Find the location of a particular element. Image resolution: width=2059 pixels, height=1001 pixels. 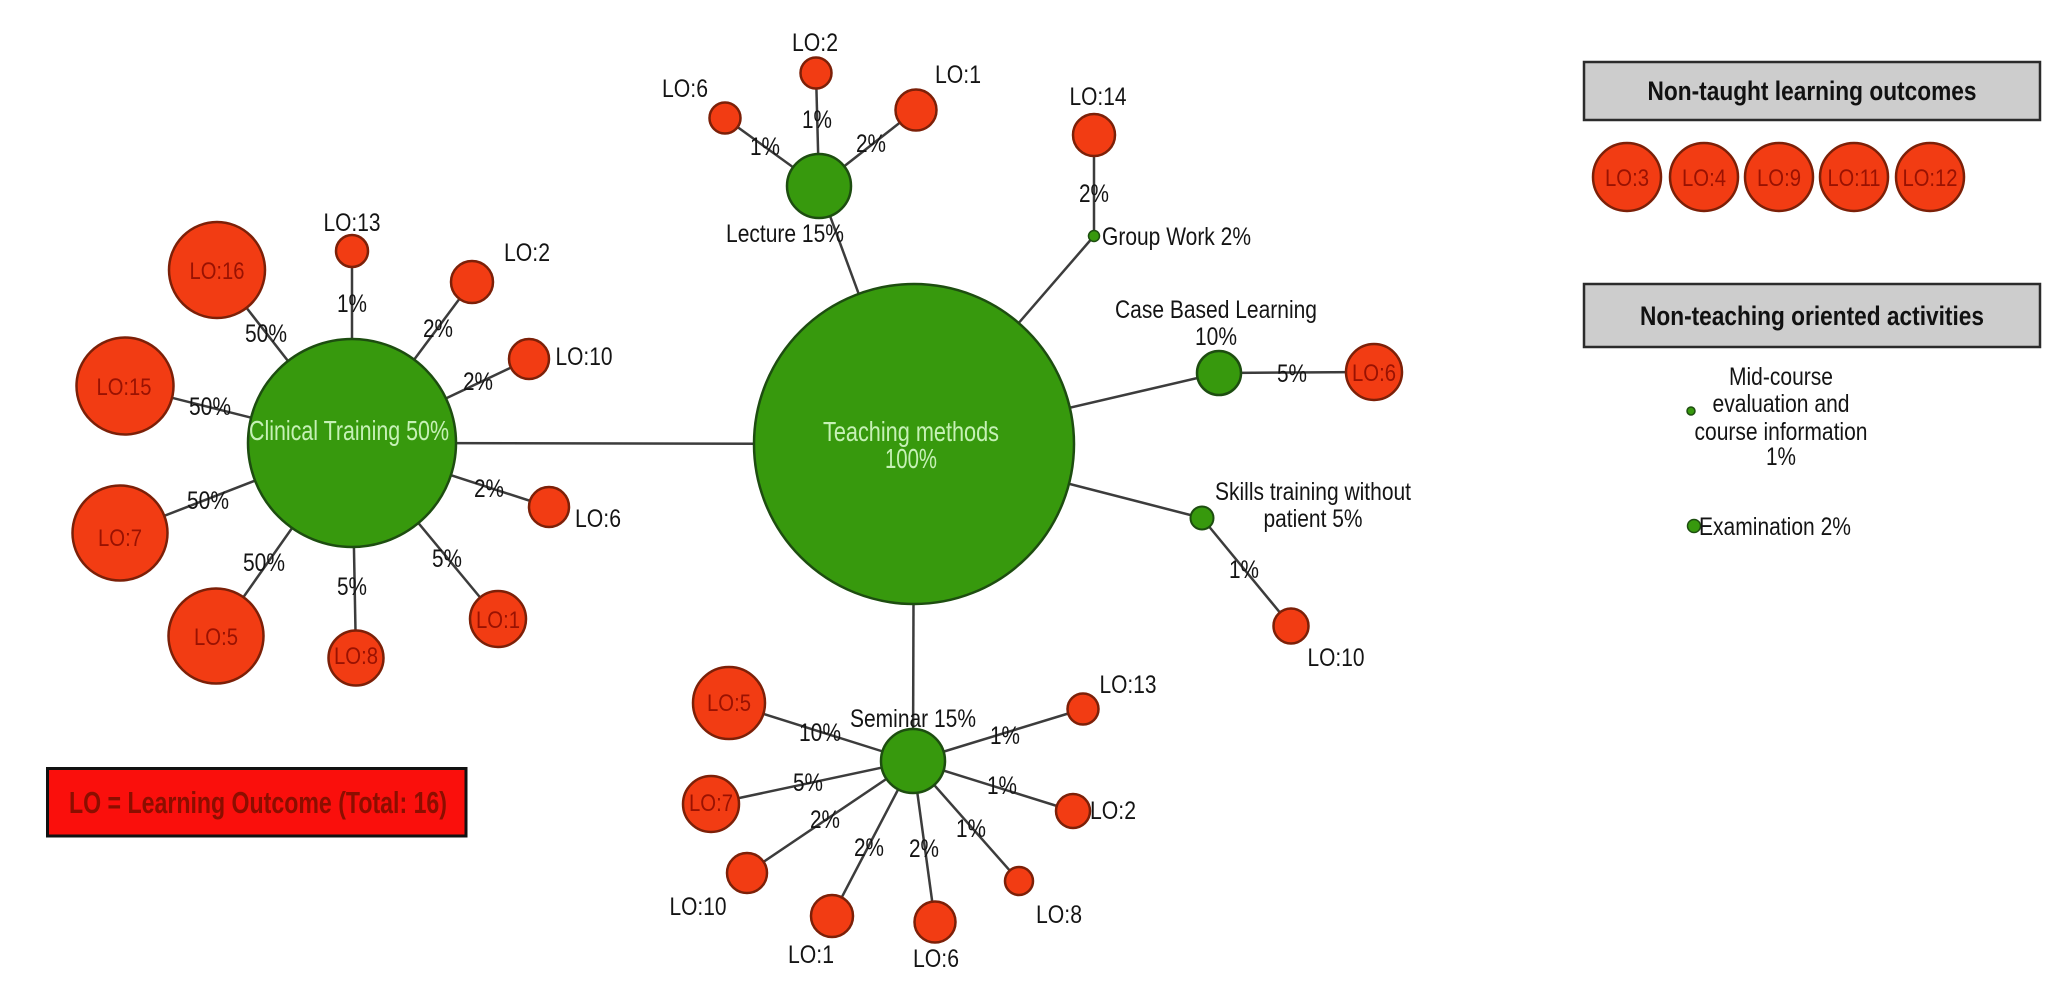

svg-text: Lecture 15% is located at coordinates (785, 234).